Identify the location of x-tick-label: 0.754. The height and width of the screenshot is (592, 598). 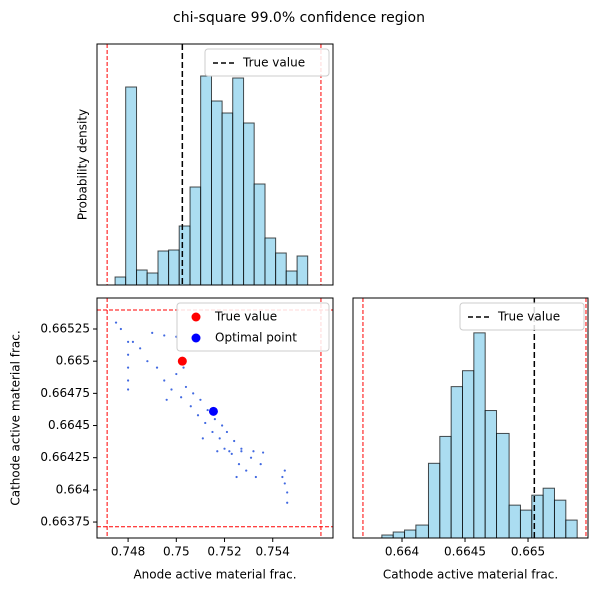
(273, 552).